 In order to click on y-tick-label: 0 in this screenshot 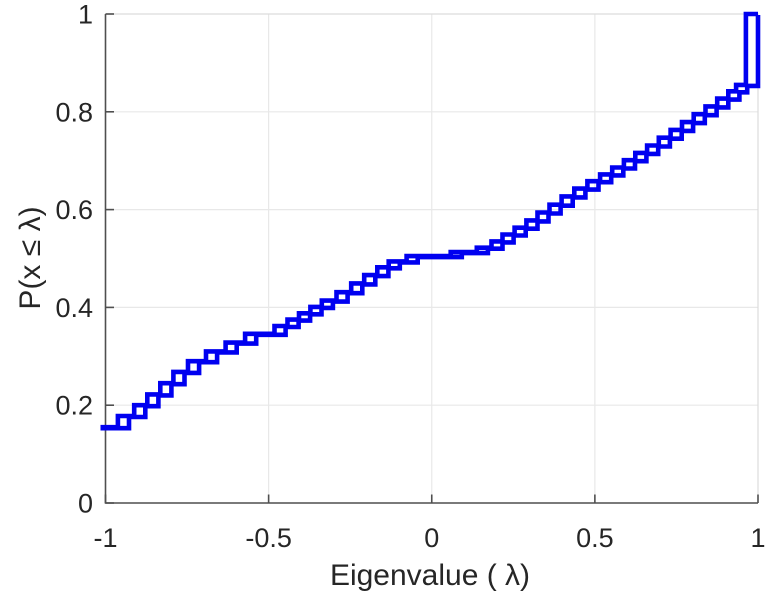, I will do `click(85, 504)`.